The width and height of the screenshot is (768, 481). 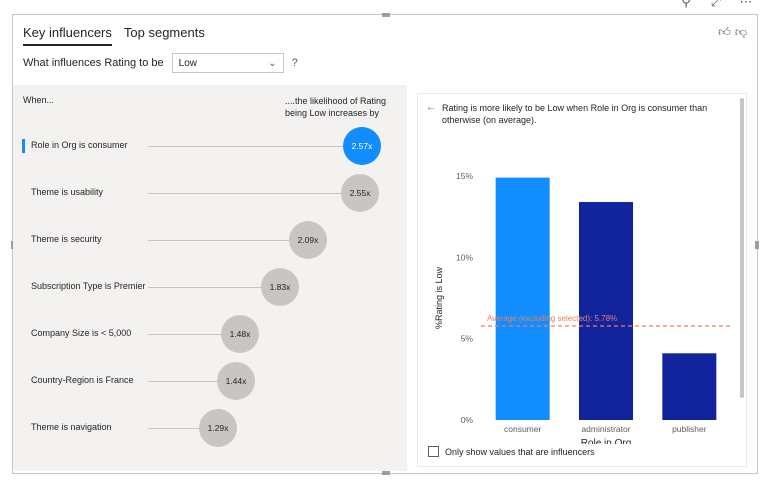 I want to click on influencer-bubble: 2.57x, so click(x=362, y=146).